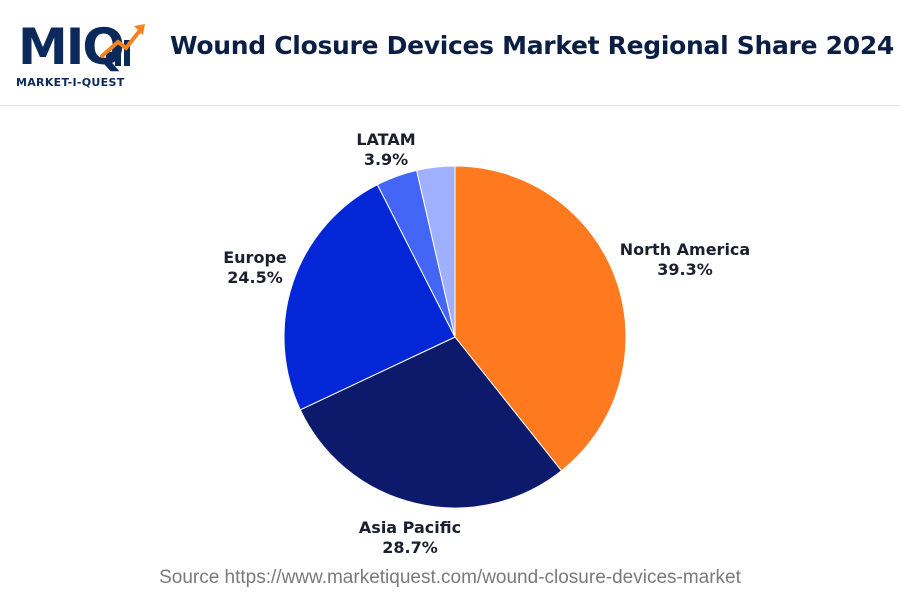 This screenshot has width=900, height=600. What do you see at coordinates (255, 257) in the screenshot?
I see `slice-label-name: Europe` at bounding box center [255, 257].